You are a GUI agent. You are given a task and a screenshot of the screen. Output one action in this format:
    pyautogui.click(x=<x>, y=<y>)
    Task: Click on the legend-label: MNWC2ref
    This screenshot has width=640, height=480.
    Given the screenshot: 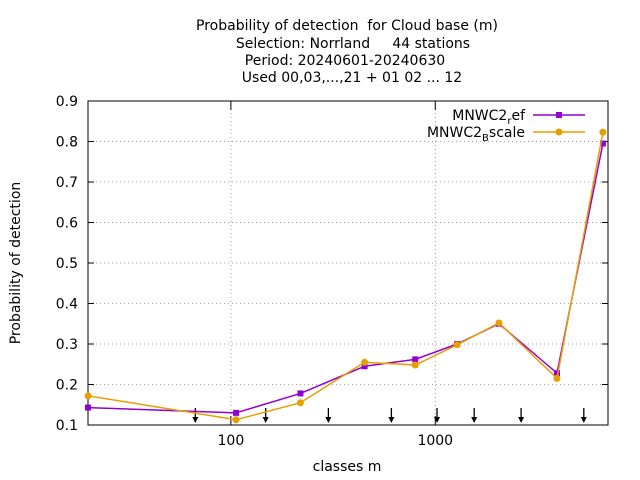 What is the action you would take?
    pyautogui.click(x=489, y=117)
    